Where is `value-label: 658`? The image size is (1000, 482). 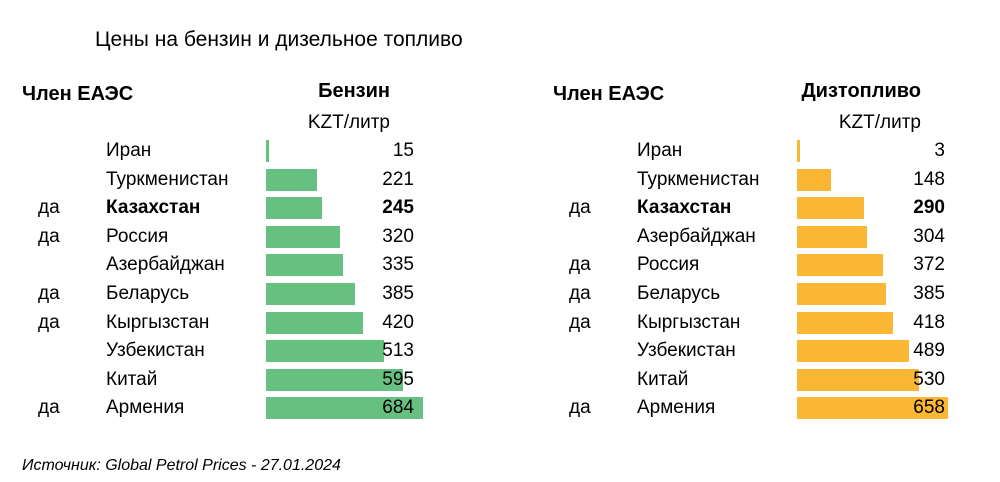
value-label: 658 is located at coordinates (929, 408).